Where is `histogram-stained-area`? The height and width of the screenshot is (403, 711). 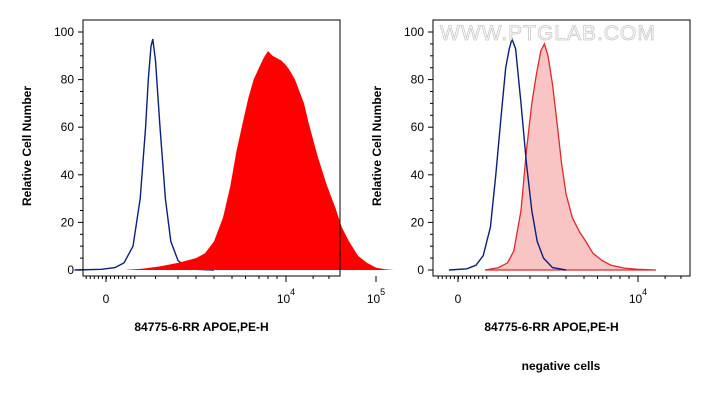 histogram-stained-area is located at coordinates (570, 156).